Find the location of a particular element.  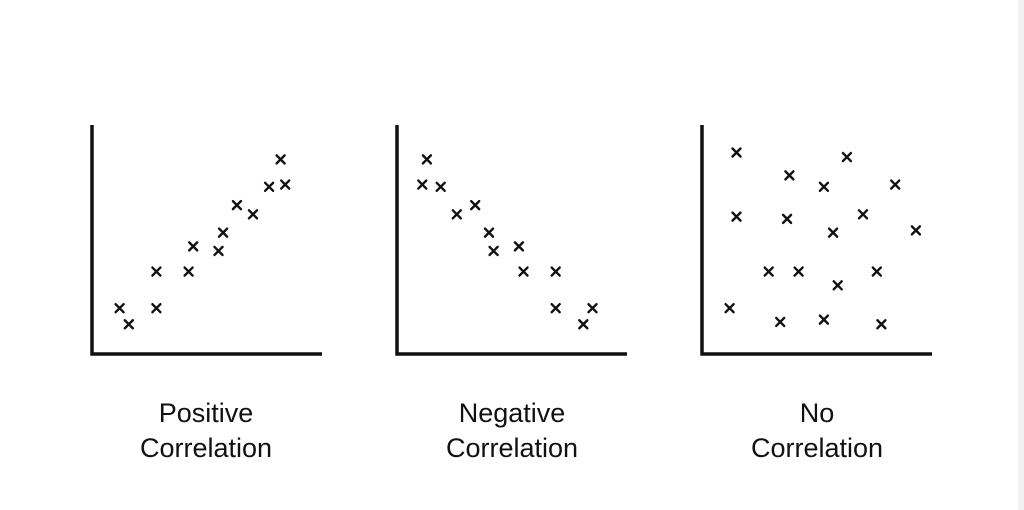

right-edge-strip is located at coordinates (1021, 255).